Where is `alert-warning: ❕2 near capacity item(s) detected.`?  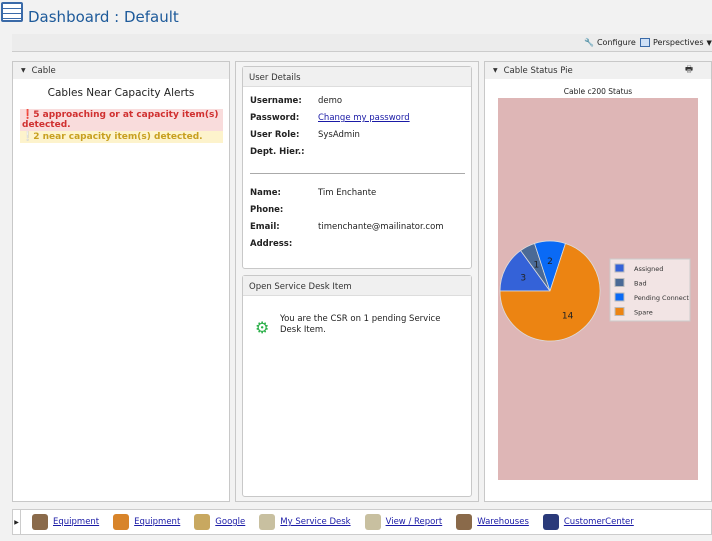
alert-warning: ❕2 near capacity item(s) detected. is located at coordinates (121, 137).